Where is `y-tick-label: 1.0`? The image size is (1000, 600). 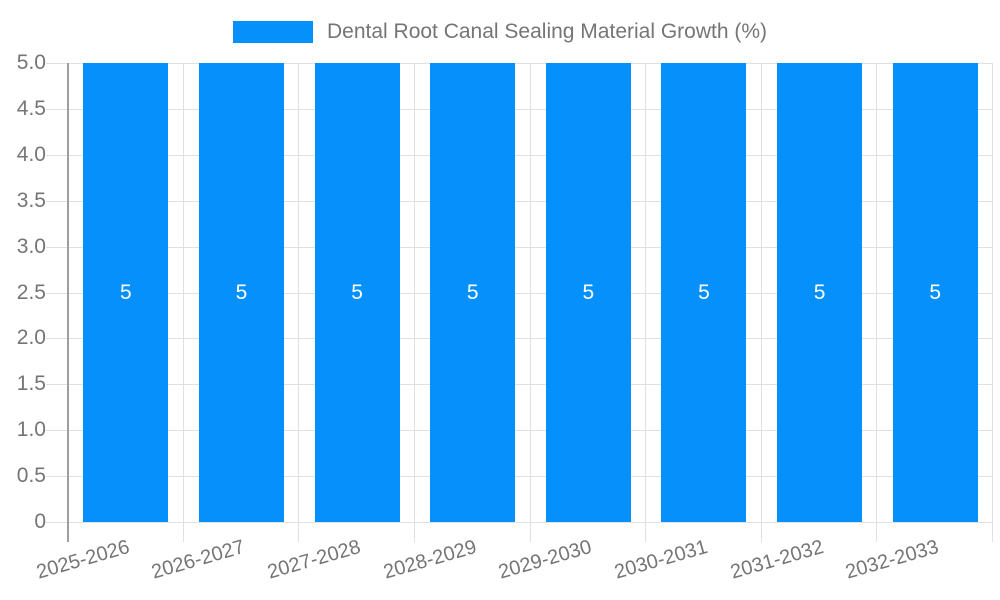
y-tick-label: 1.0 is located at coordinates (31, 430).